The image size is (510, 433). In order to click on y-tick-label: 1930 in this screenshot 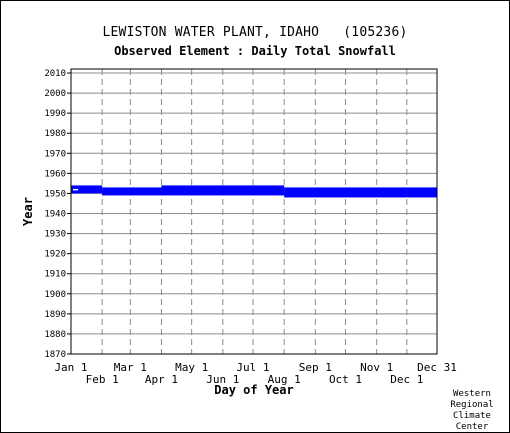, I will do `click(55, 235)`.